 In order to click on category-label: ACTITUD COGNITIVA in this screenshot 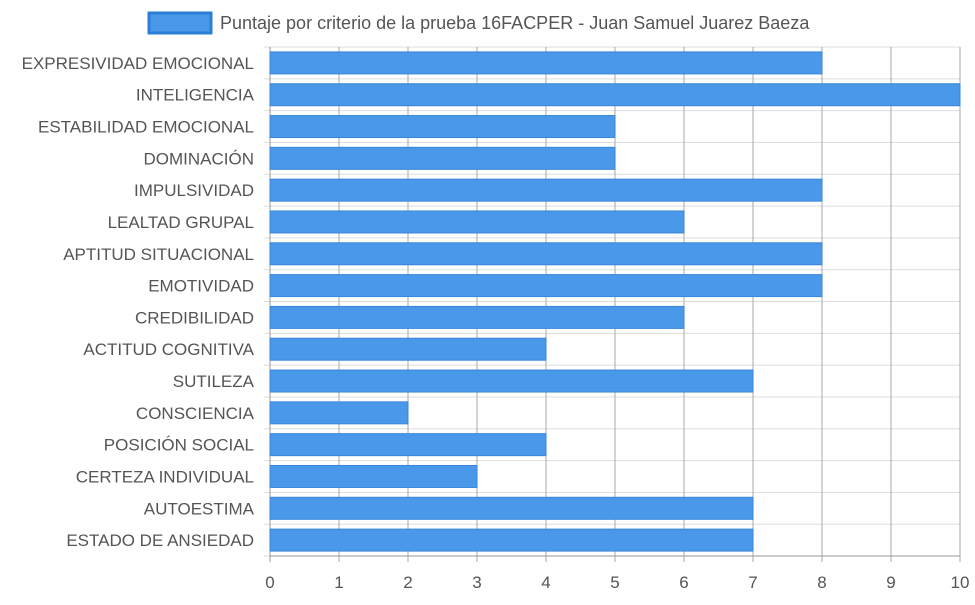, I will do `click(168, 349)`.